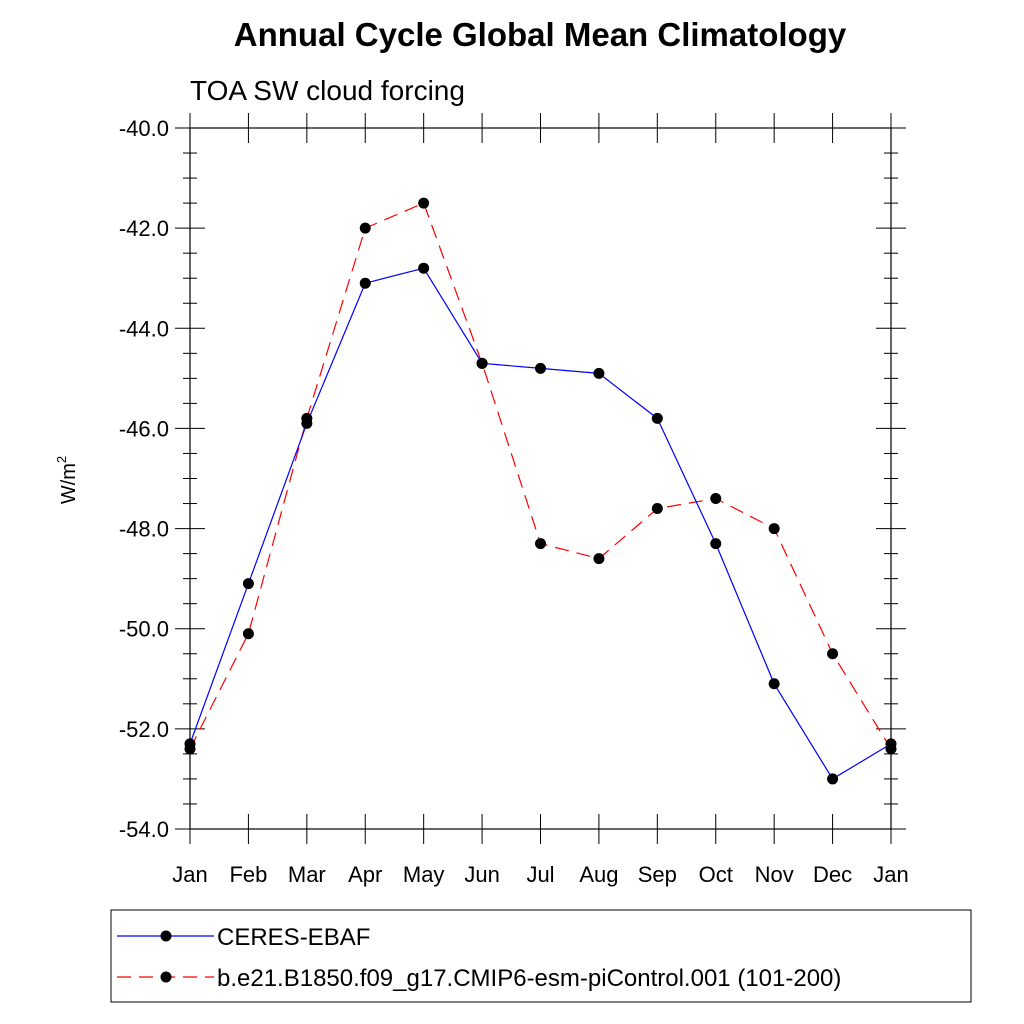 The height and width of the screenshot is (1024, 1024). Describe the element at coordinates (540, 874) in the screenshot. I see `x-tick-label: Jul` at that location.